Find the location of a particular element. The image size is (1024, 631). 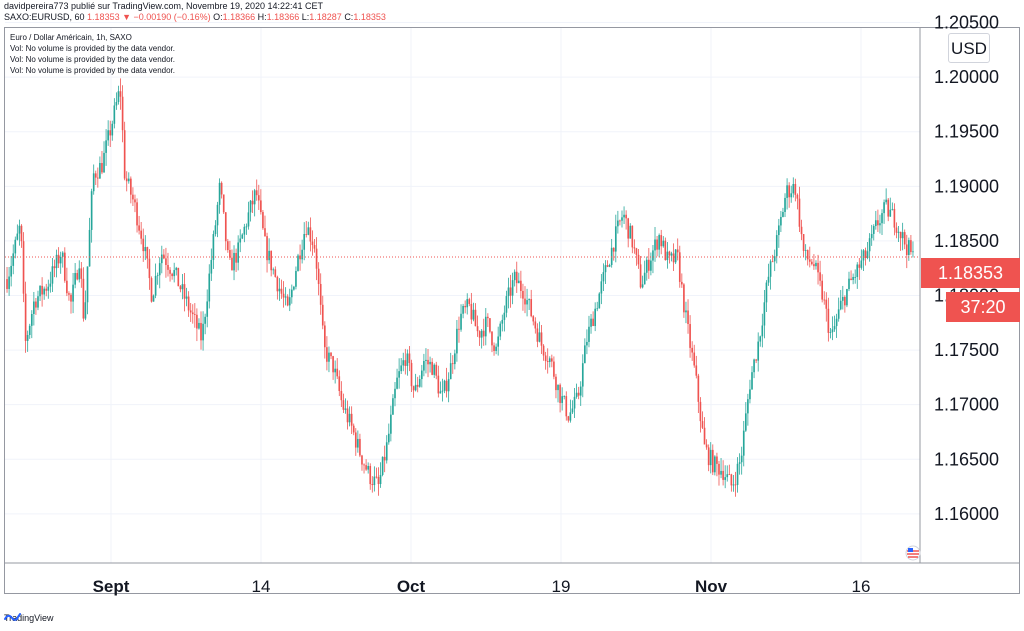

tradingview-logo-icon is located at coordinates (12, 617).